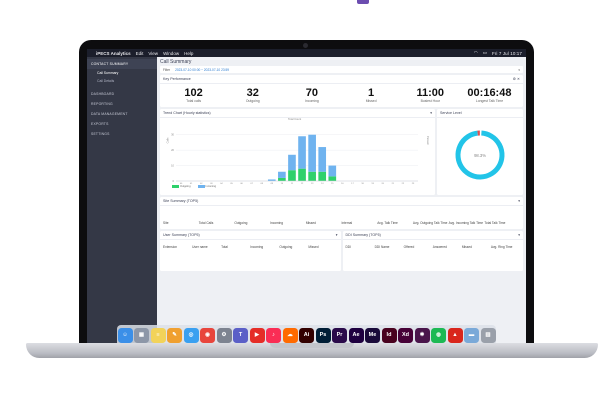  What do you see at coordinates (207, 335) in the screenshot?
I see `chrome-icon: ◉` at bounding box center [207, 335].